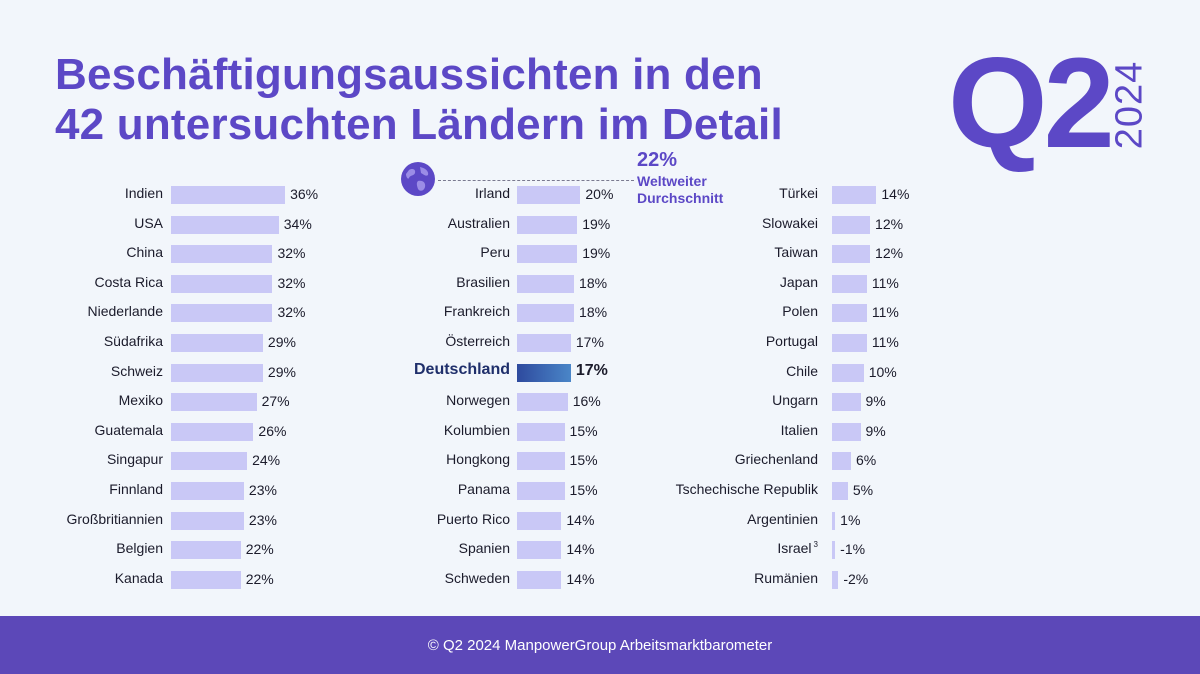  Describe the element at coordinates (850, 520) in the screenshot. I see `data-label: 1%` at that location.